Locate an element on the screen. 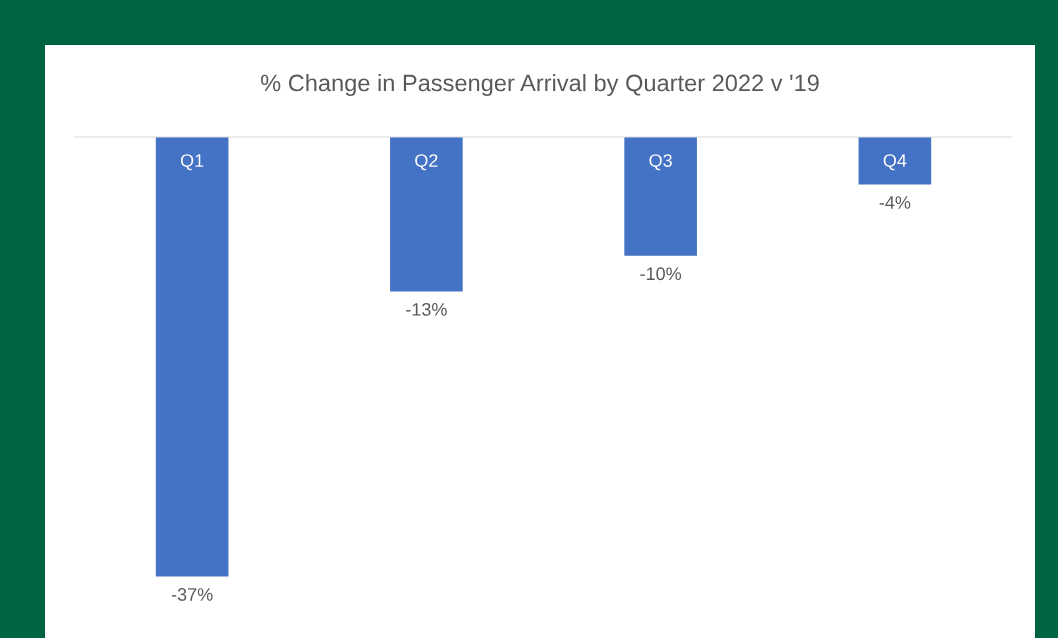 Image resolution: width=1058 pixels, height=638 pixels. data-label: -4% is located at coordinates (895, 202).